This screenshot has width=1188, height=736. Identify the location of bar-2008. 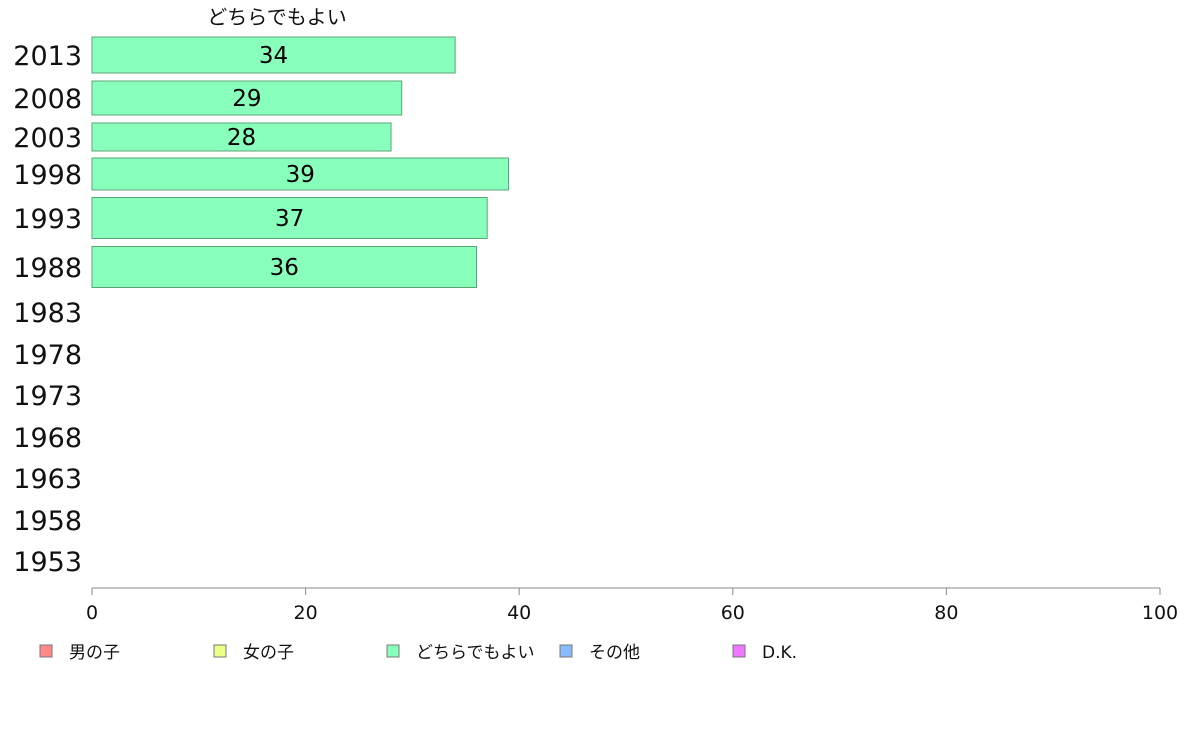
(247, 98).